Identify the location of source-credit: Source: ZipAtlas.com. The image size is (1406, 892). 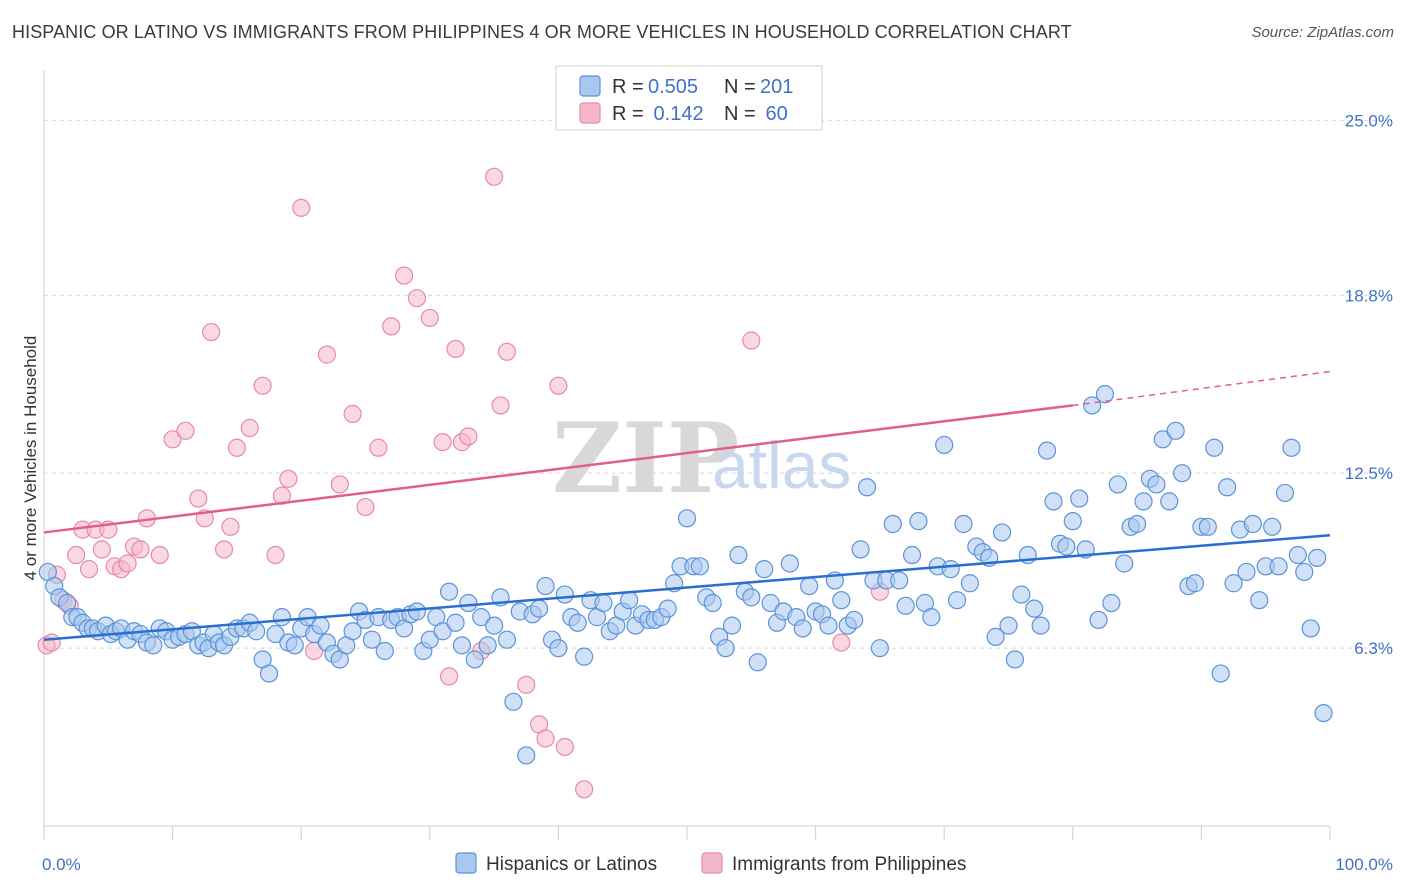
(1322, 32).